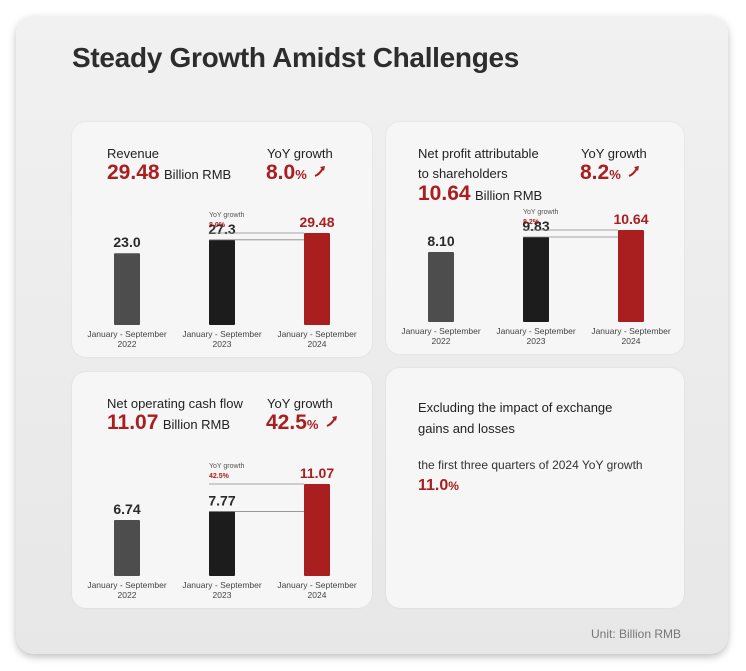 The width and height of the screenshot is (746, 671). I want to click on cash-flow-value: 11.07 Billion RMB, so click(169, 422).